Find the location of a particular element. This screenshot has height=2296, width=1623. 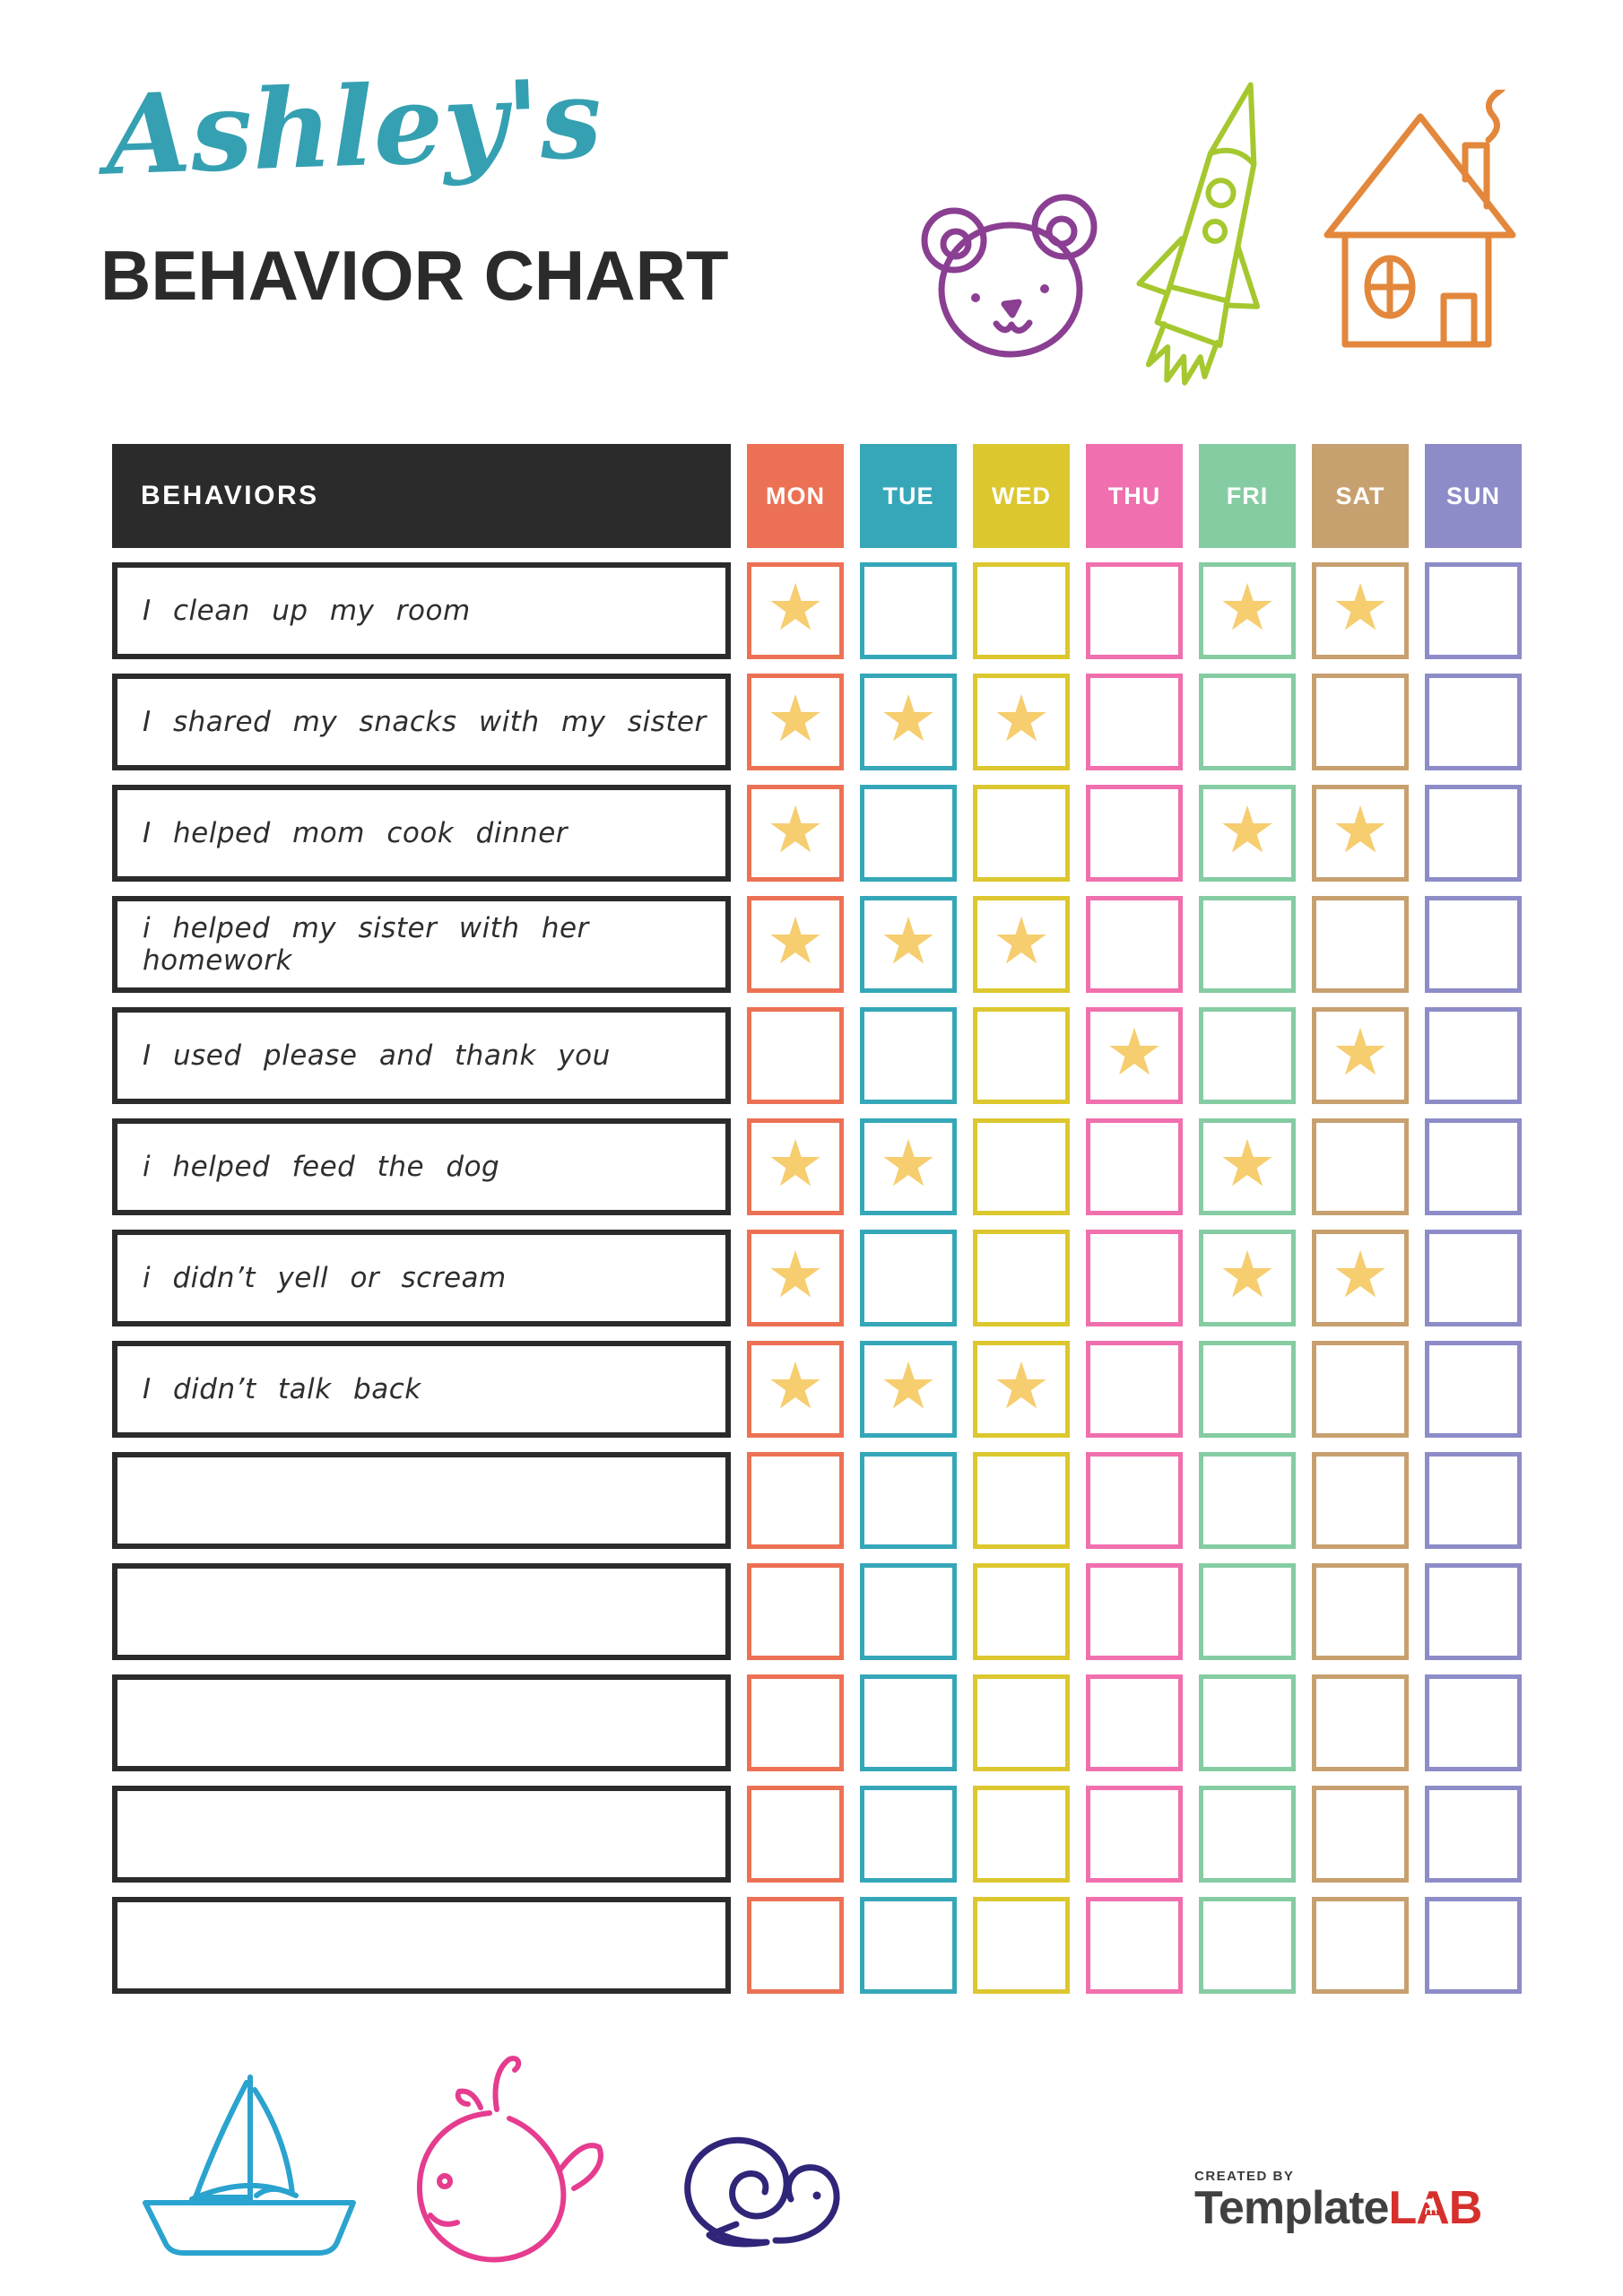

cell-row11-fri is located at coordinates (1247, 1722).